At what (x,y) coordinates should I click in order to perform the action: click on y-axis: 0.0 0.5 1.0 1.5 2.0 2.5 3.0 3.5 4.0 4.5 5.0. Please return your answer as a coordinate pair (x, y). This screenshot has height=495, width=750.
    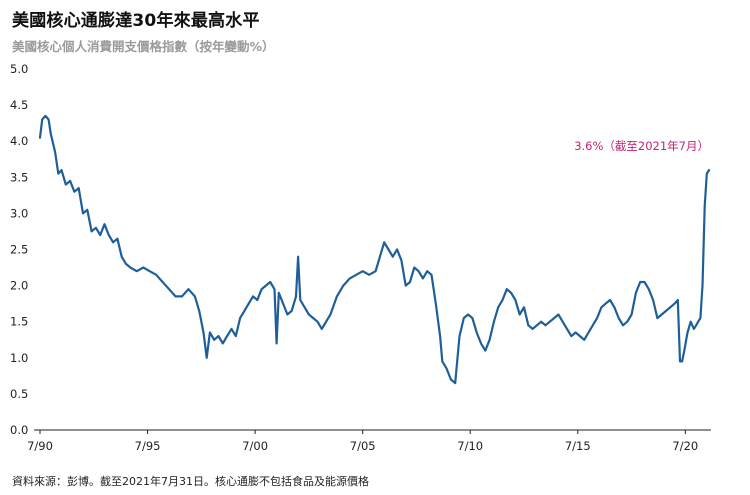
    Looking at the image, I should click on (19, 249).